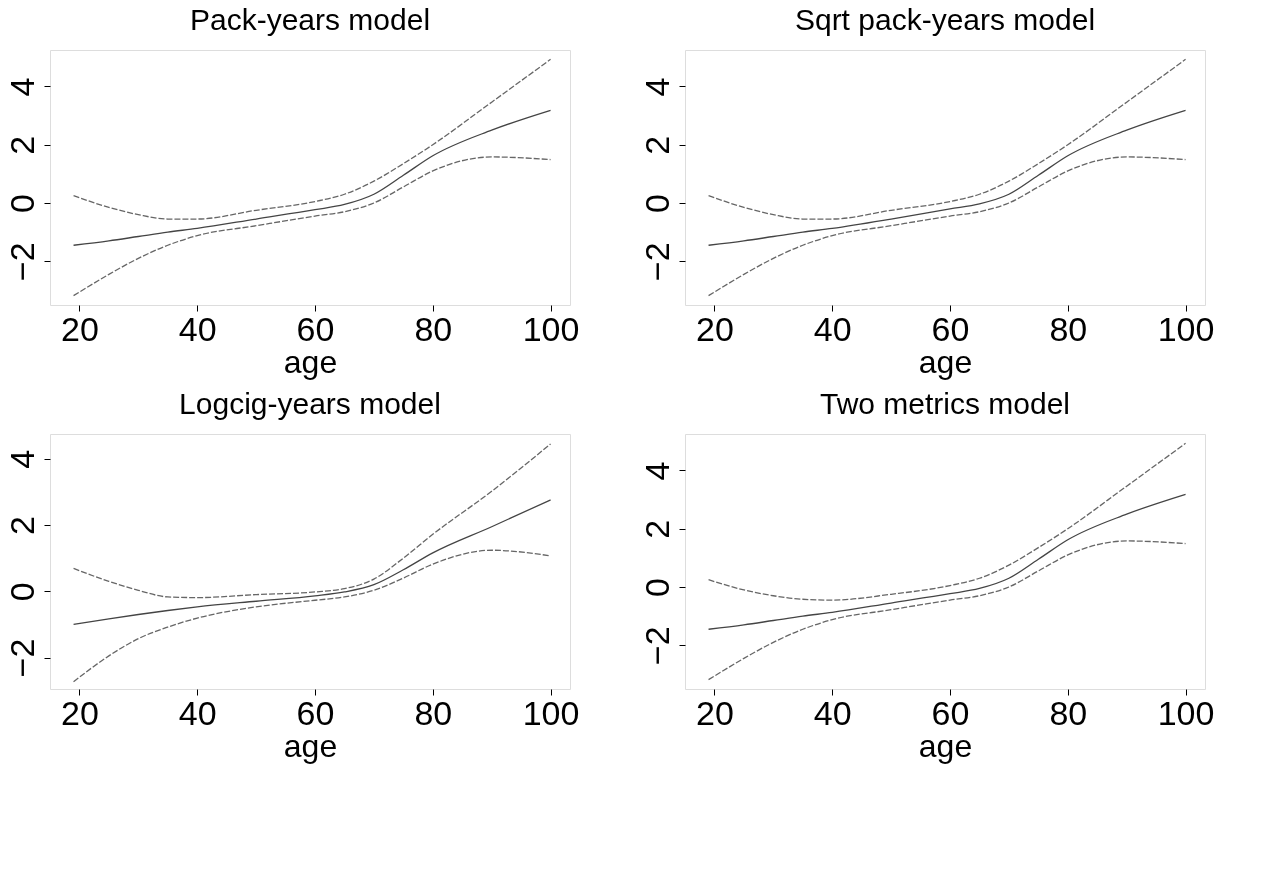  Describe the element at coordinates (310, 19) in the screenshot. I see `chart-title: Pack-years model` at that location.